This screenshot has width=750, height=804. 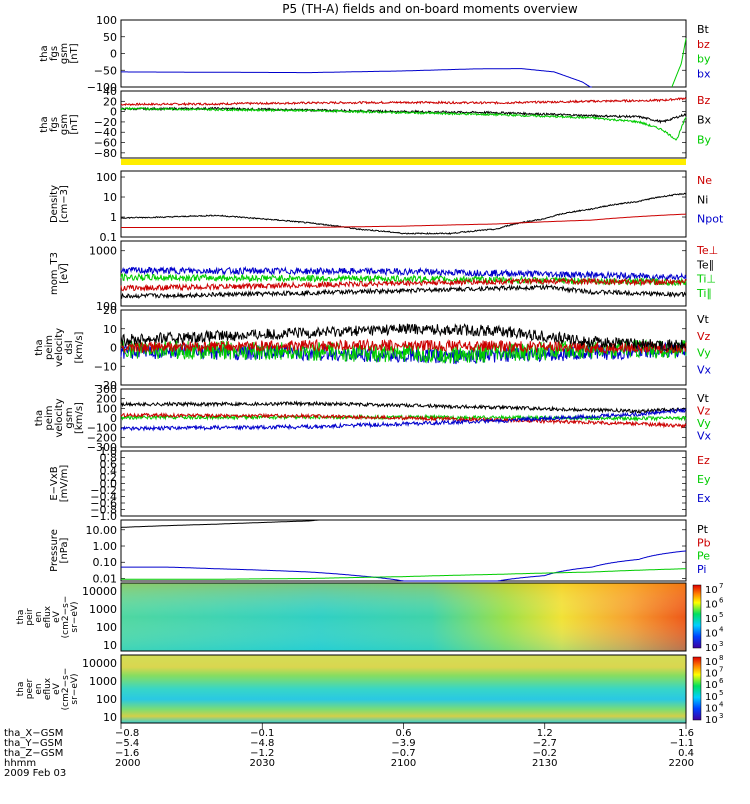 I want to click on legend-label: Npot, so click(x=710, y=219).